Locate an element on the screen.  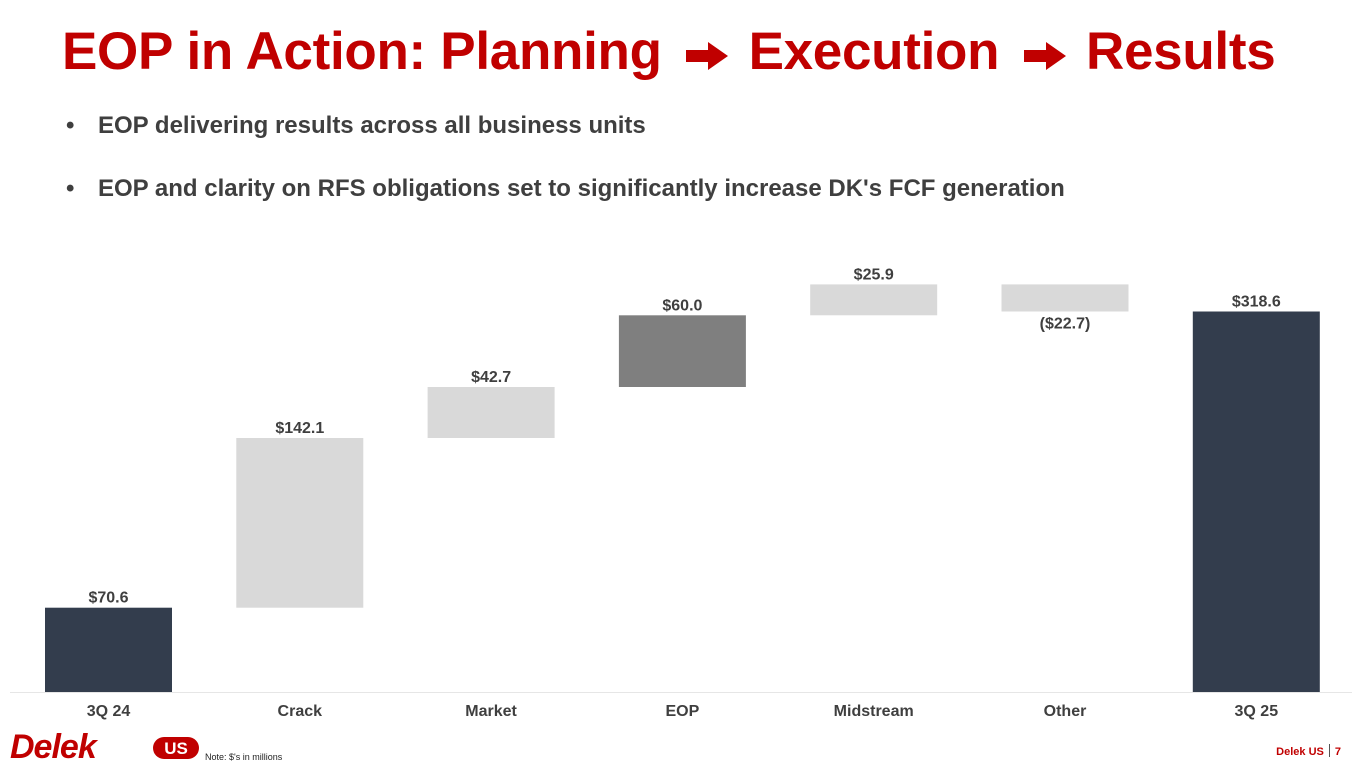
x-tick-label: Crack is located at coordinates (300, 711).